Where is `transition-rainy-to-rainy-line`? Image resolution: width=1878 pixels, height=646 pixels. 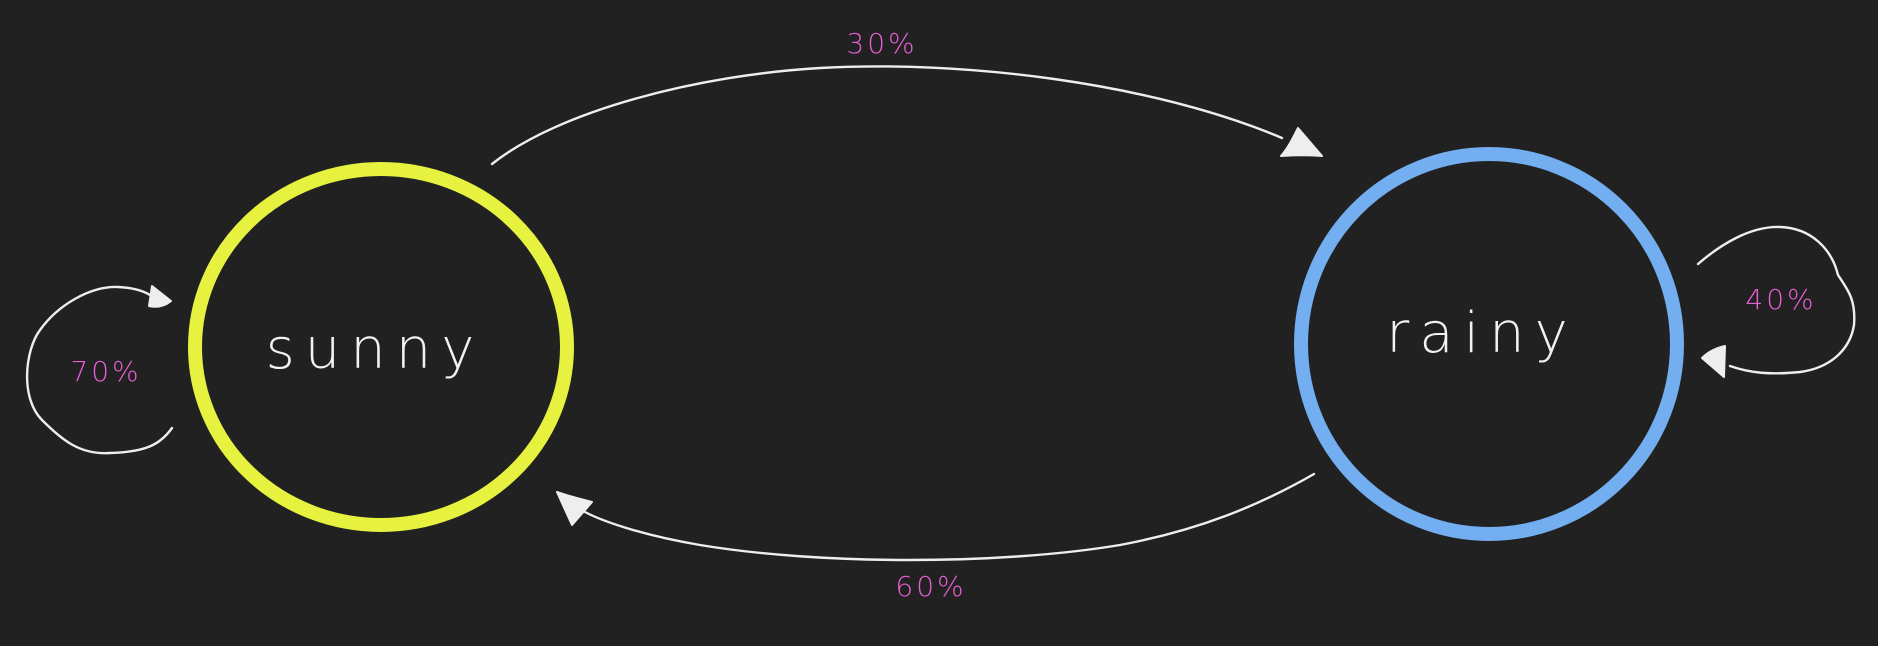 transition-rainy-to-rainy-line is located at coordinates (1776, 300).